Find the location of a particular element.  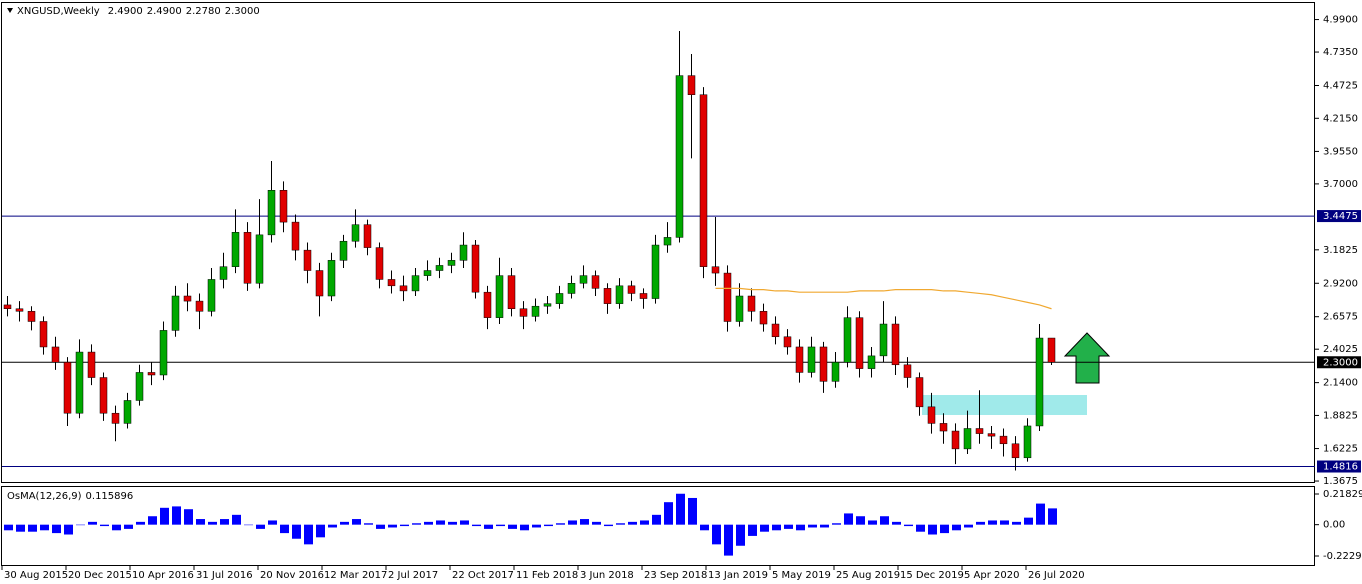

level-label: 3.4475 is located at coordinates (1340, 216).